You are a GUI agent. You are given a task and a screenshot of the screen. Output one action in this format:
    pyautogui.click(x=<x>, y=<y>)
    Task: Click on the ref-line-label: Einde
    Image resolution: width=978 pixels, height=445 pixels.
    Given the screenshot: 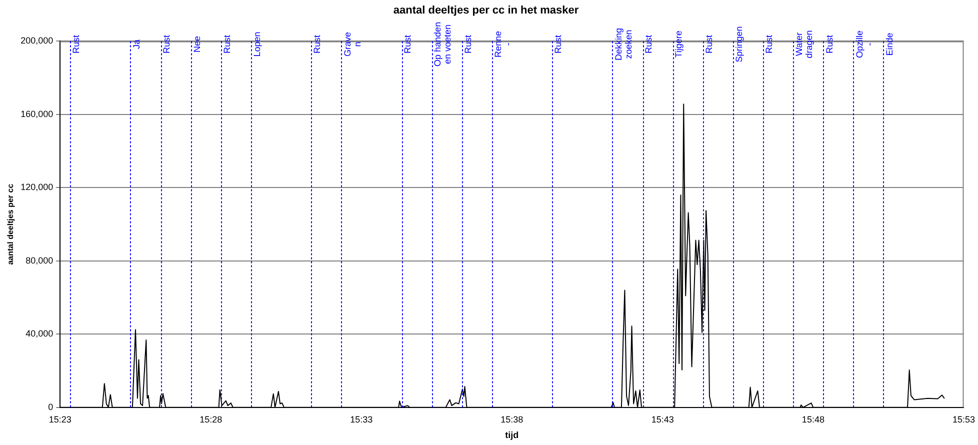 What is the action you would take?
    pyautogui.click(x=889, y=44)
    